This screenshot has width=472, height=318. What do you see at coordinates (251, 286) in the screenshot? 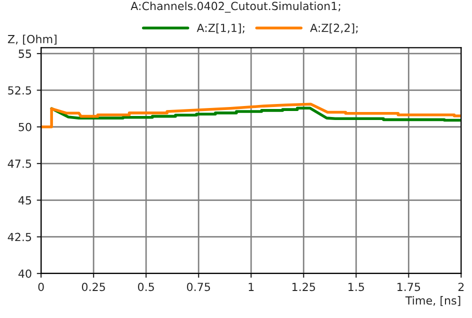
I see `x-tick-label: 1` at bounding box center [251, 286].